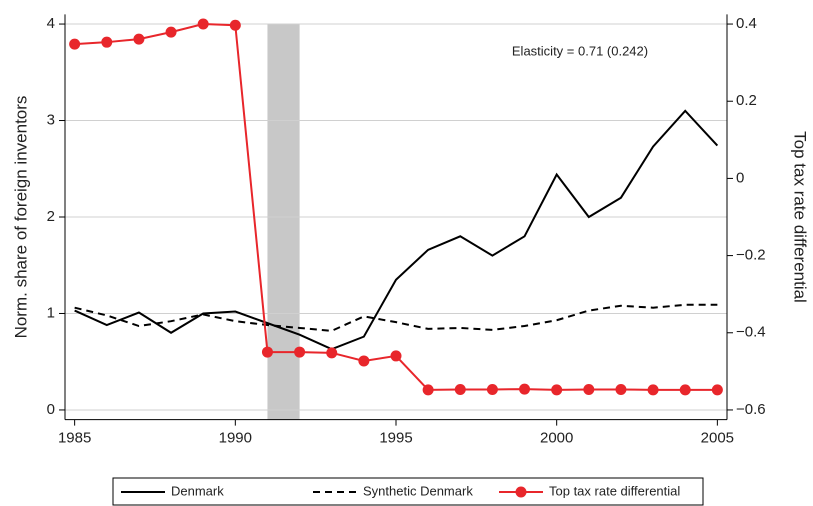 The height and width of the screenshot is (506, 813). Describe the element at coordinates (800, 217) in the screenshot. I see `y2-axis-label: Top tax rate differential` at that location.